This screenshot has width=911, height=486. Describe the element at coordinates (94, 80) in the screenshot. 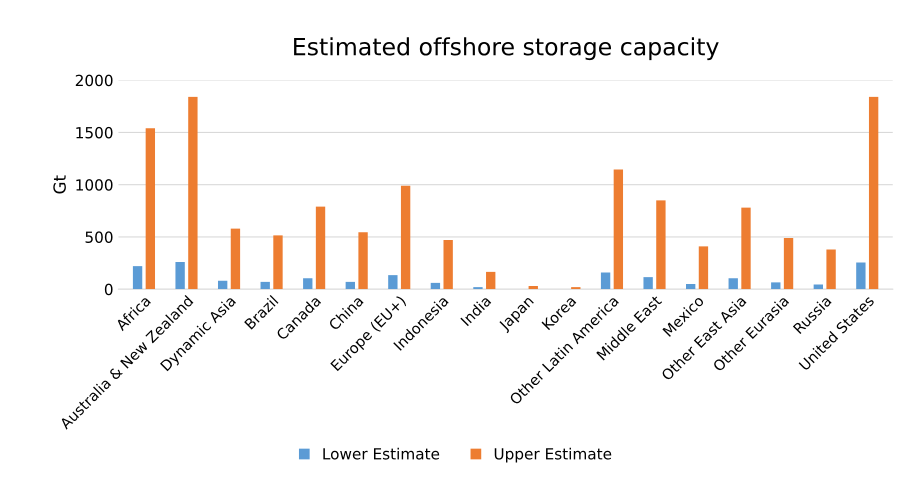

I see `y-tick-label: 2000` at that location.